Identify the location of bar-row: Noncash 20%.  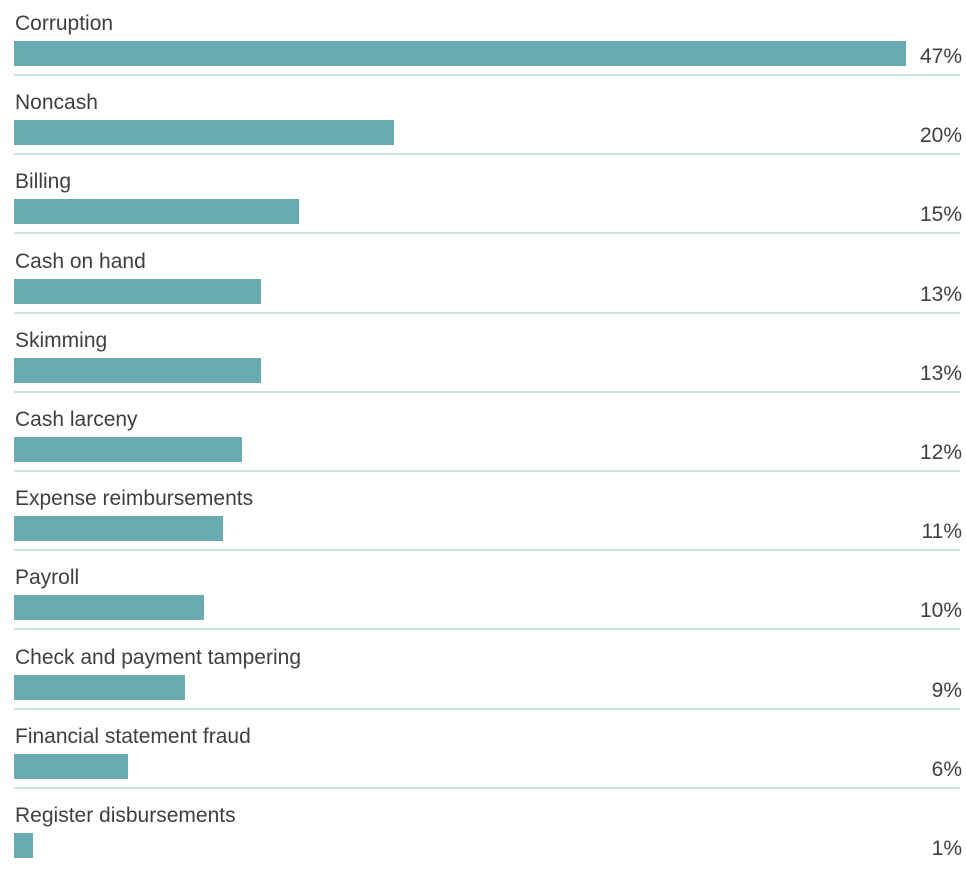
(483, 120).